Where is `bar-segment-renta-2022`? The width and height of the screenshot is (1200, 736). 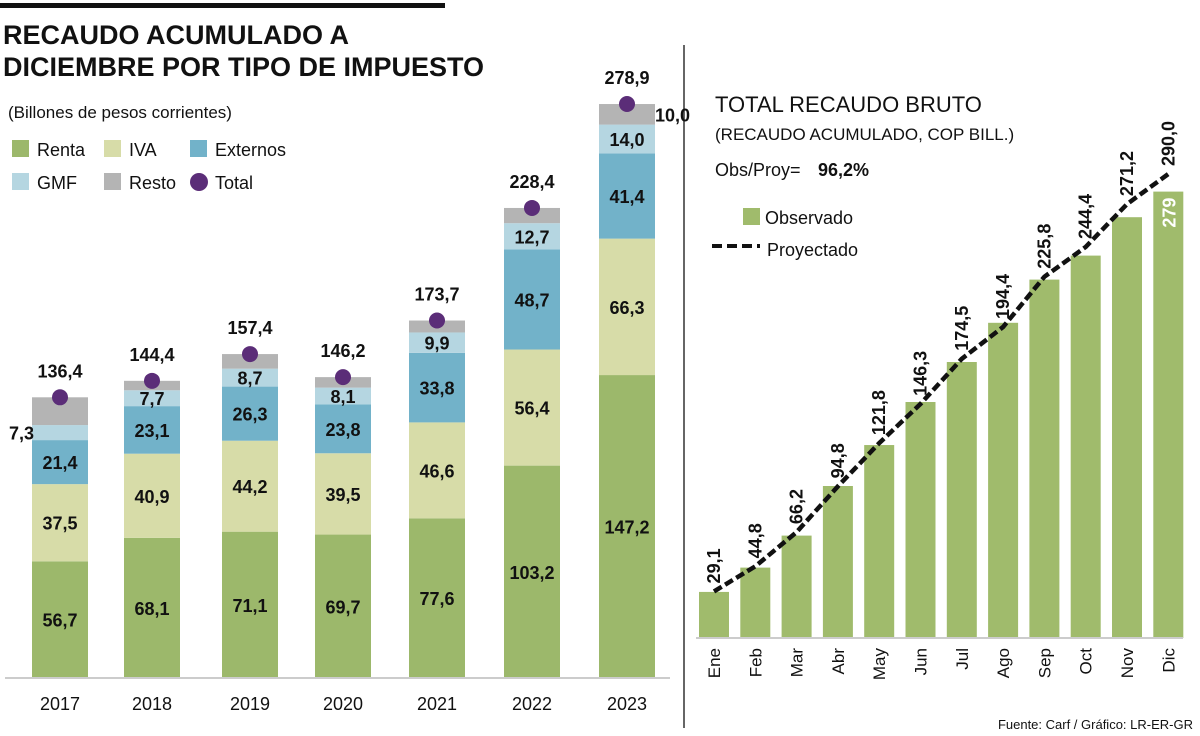 bar-segment-renta-2022 is located at coordinates (532, 571).